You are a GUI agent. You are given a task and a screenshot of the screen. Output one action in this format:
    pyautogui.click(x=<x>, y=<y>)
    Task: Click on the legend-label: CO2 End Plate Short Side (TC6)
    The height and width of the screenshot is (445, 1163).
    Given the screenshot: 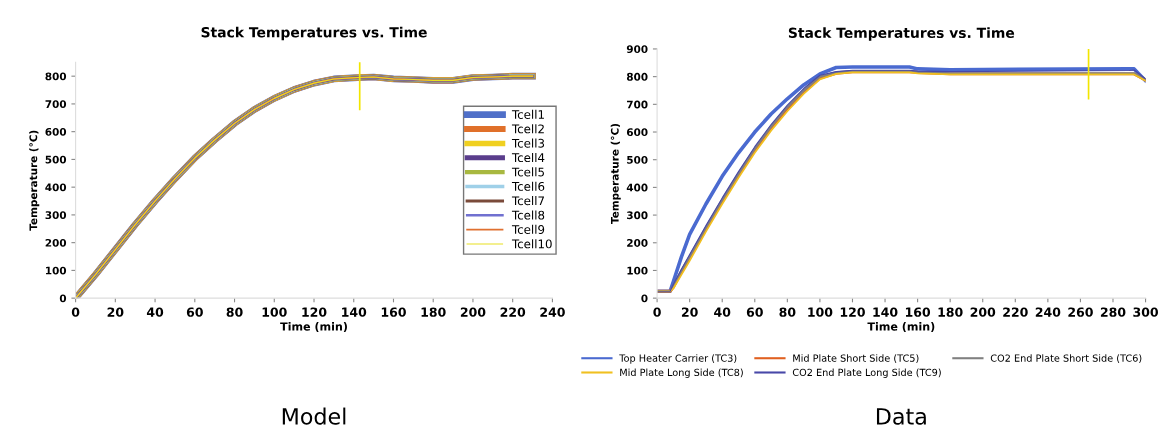 What is the action you would take?
    pyautogui.click(x=1066, y=358)
    